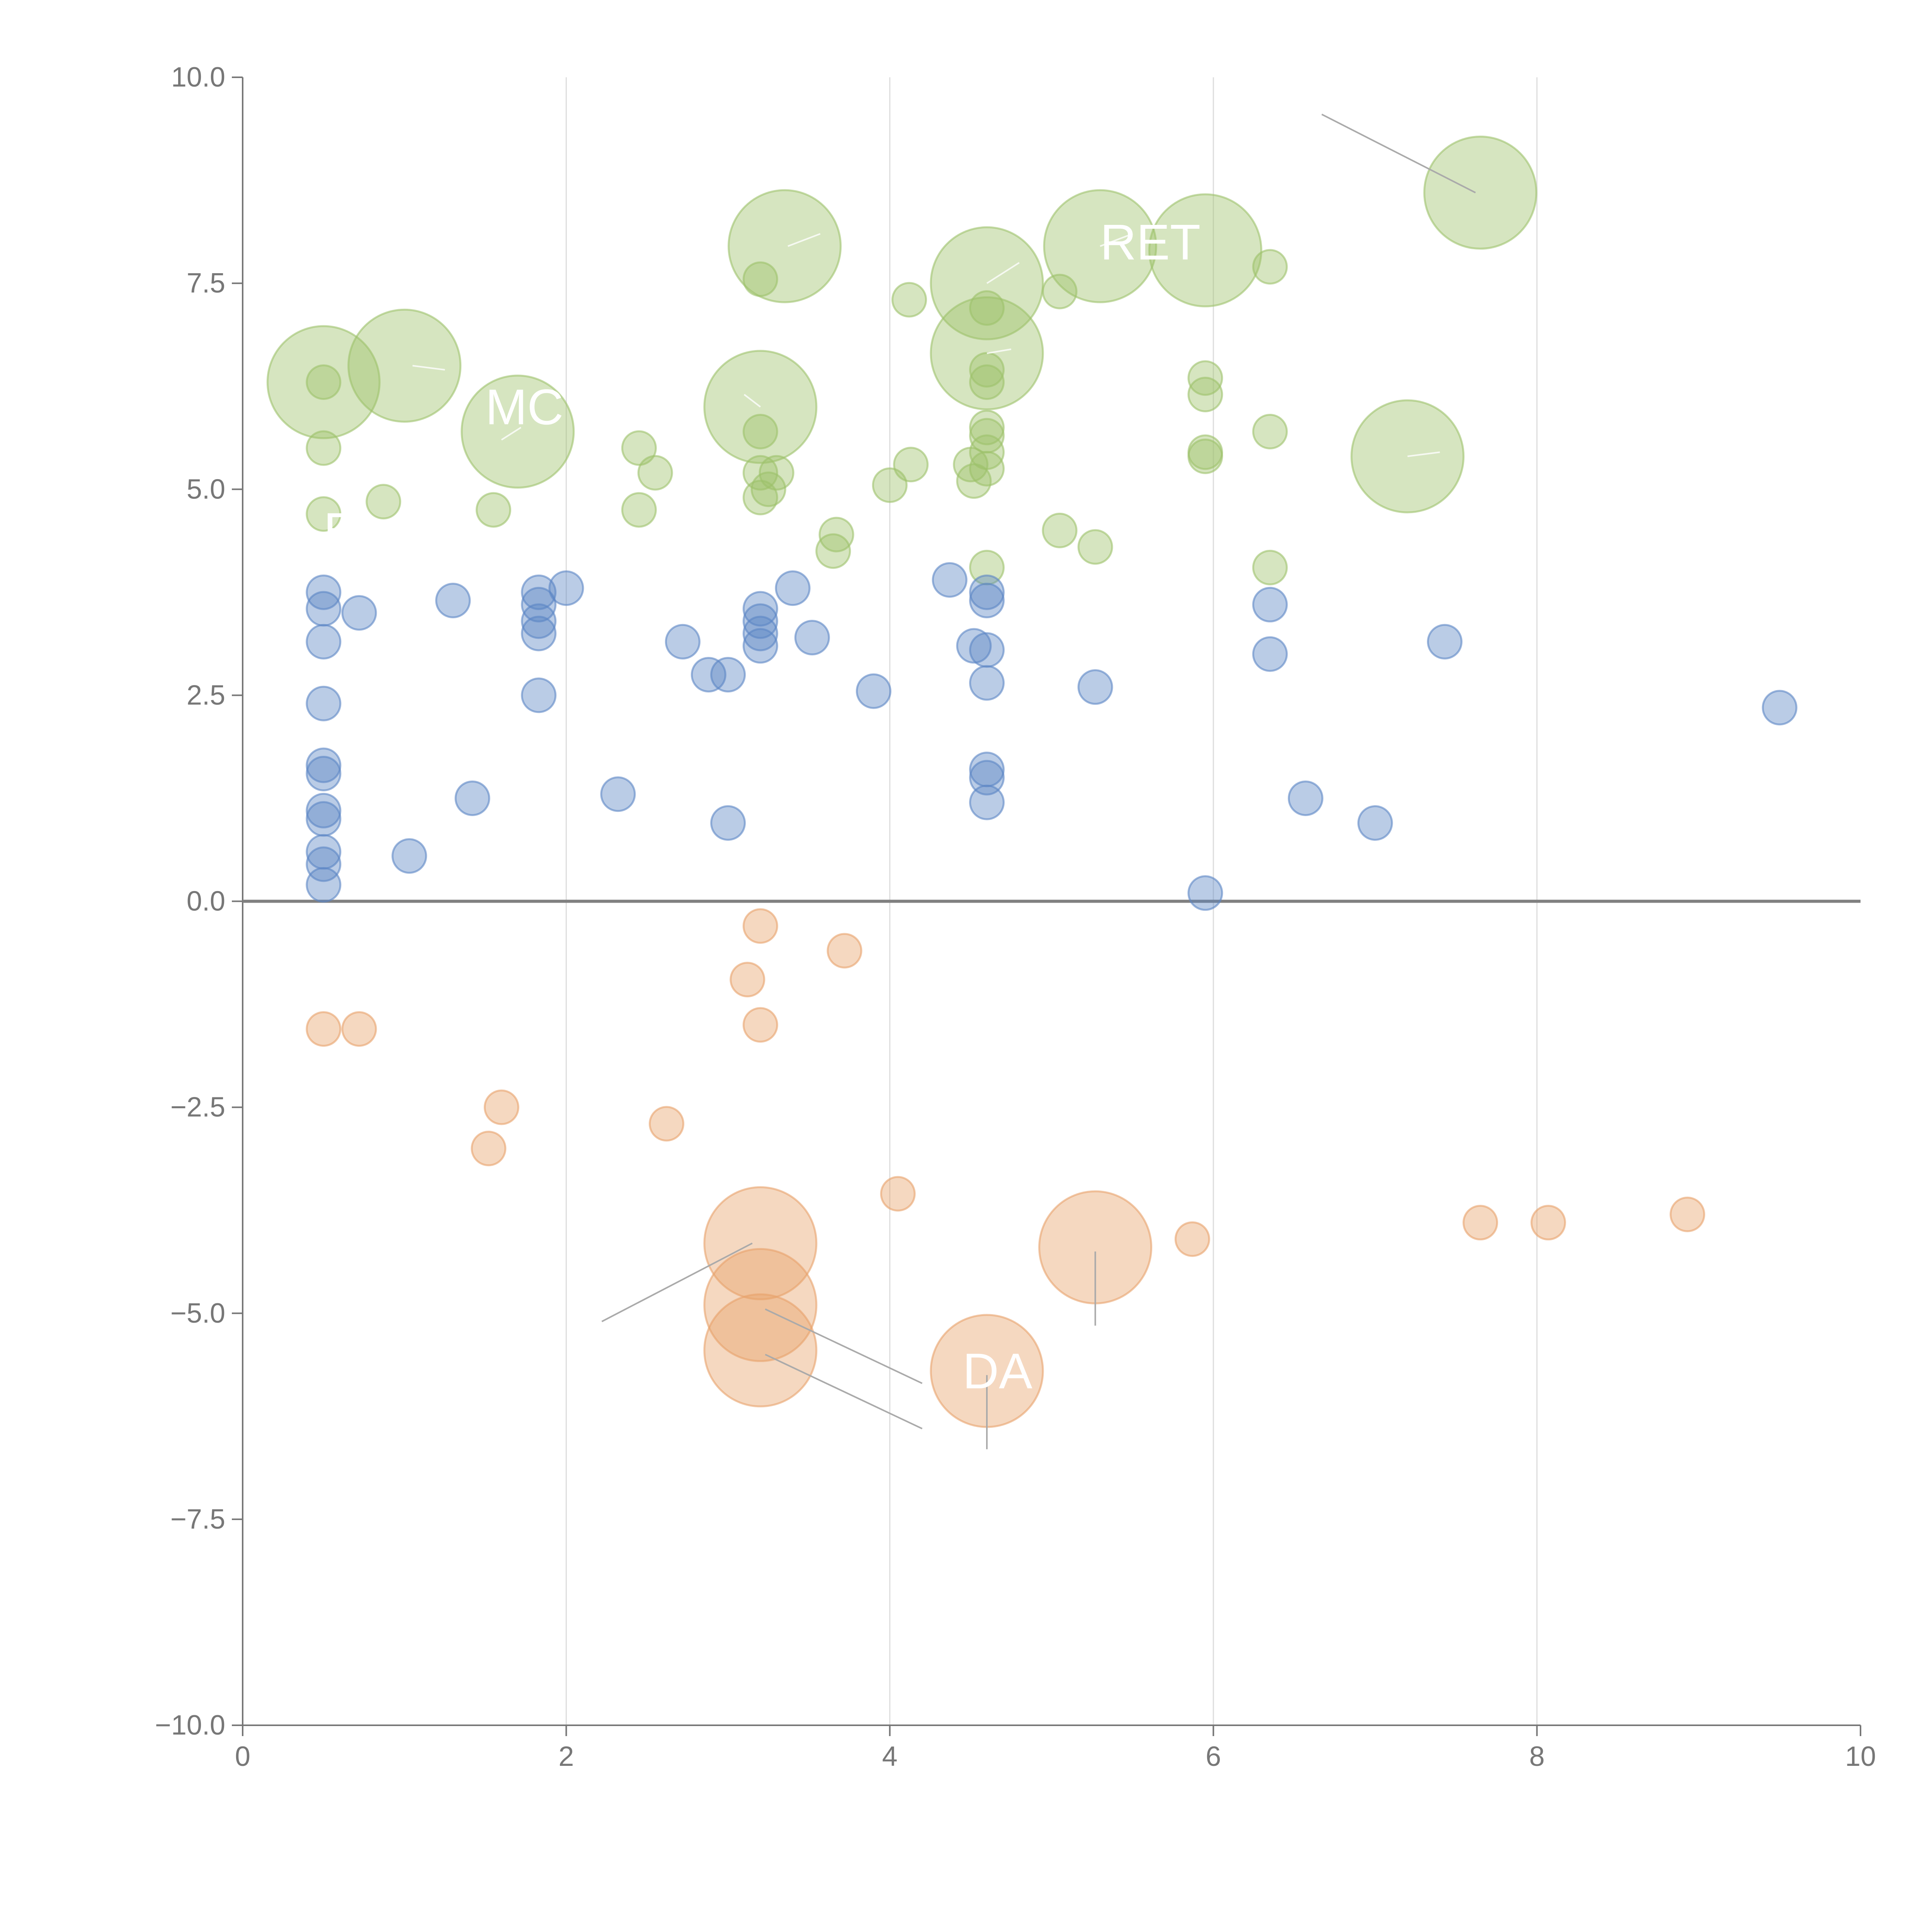 Image resolution: width=1932 pixels, height=1932 pixels. I want to click on y-tick-label: 7.5, so click(206, 284).